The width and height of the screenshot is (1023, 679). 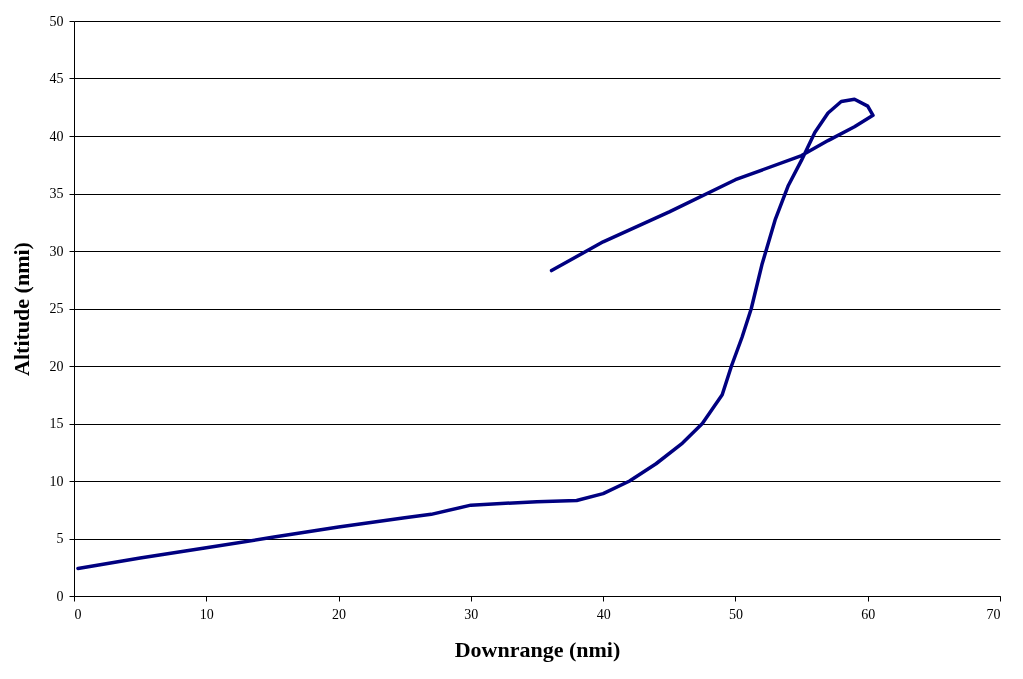 I want to click on y-tick-label: 5, so click(x=60, y=538).